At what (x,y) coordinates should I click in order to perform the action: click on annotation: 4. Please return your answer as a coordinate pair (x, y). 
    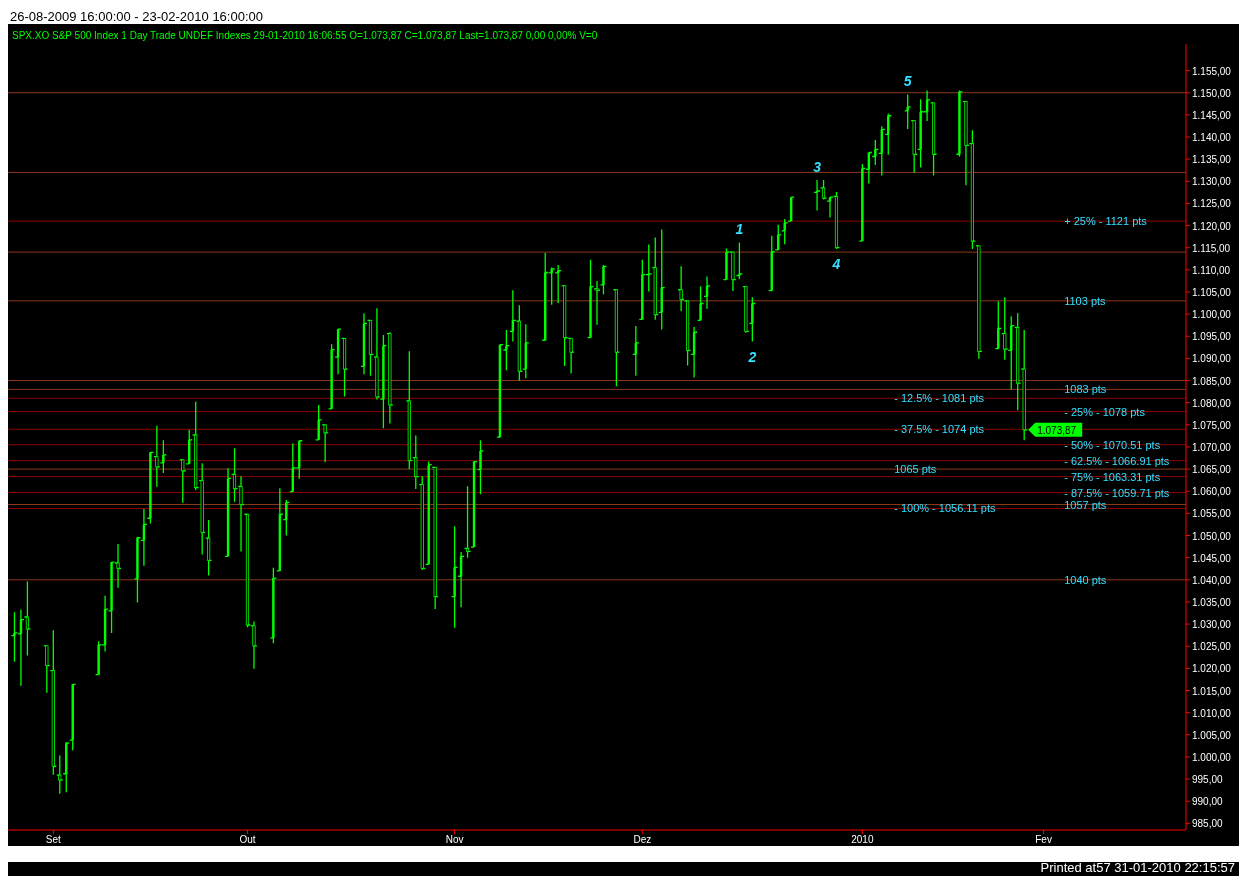
    Looking at the image, I should click on (836, 264).